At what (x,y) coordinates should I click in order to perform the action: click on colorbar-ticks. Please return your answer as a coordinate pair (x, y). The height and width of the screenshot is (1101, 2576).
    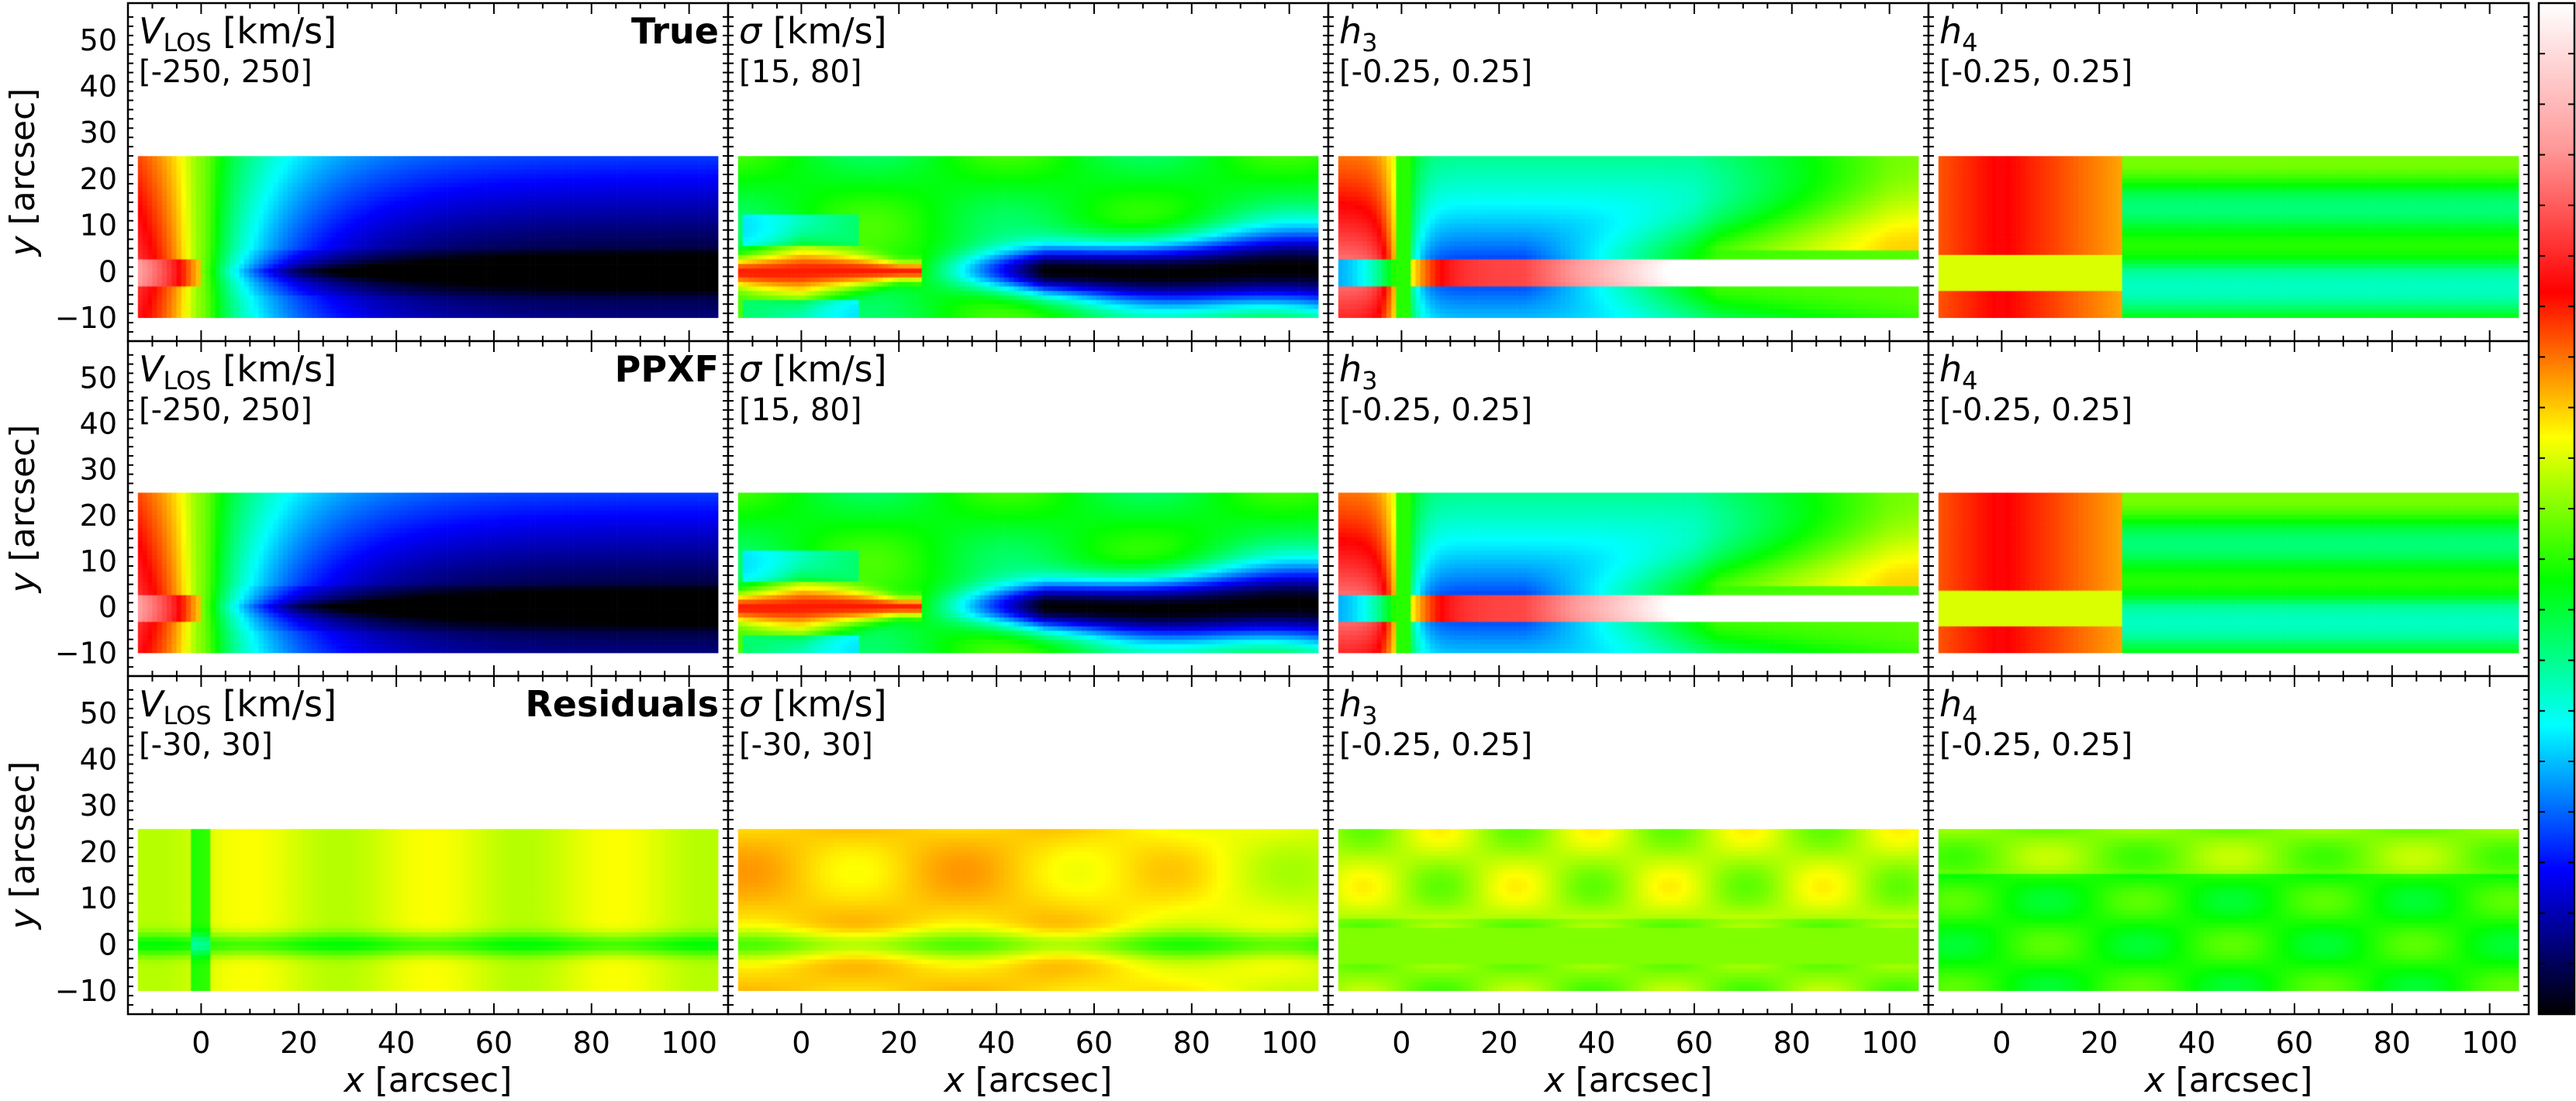
    Looking at the image, I should click on (2557, 509).